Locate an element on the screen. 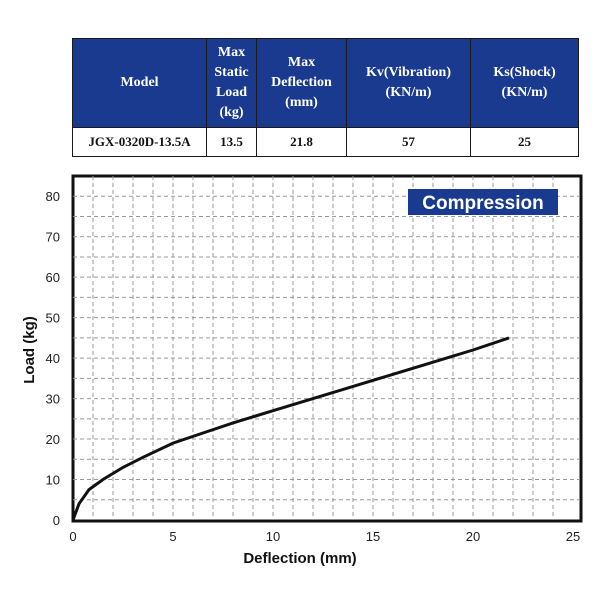 The image size is (600, 600). y-axis-title: Load (kg) is located at coordinates (29, 350).